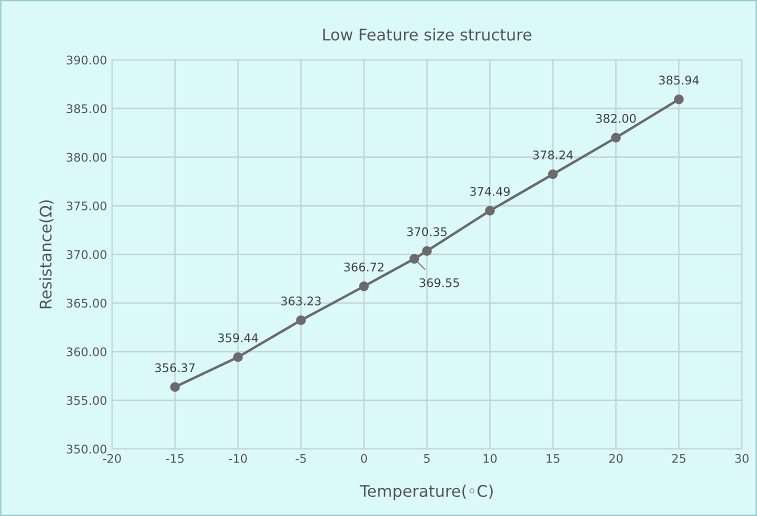 This screenshot has height=516, width=757. I want to click on y-tick-label: 385.00, so click(86, 109).